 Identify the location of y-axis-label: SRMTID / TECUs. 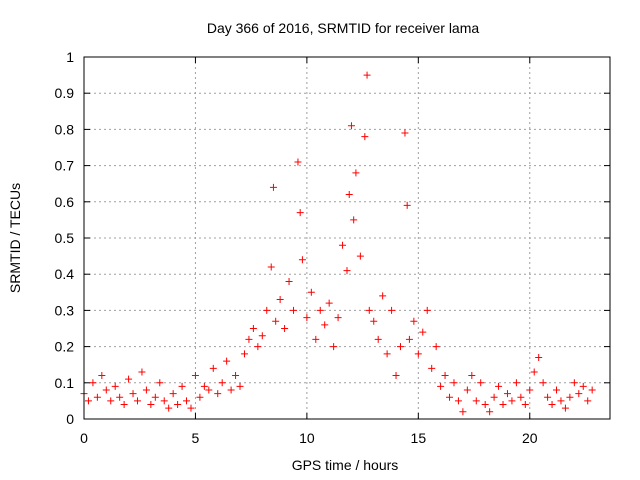
(15, 238).